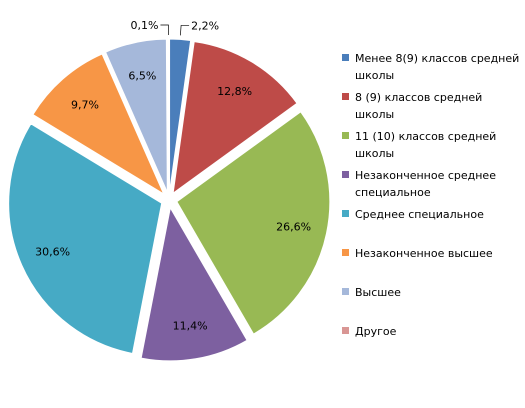 The height and width of the screenshot is (408, 525). I want to click on legend-label-6: Незаконченное высшее, so click(424, 253).